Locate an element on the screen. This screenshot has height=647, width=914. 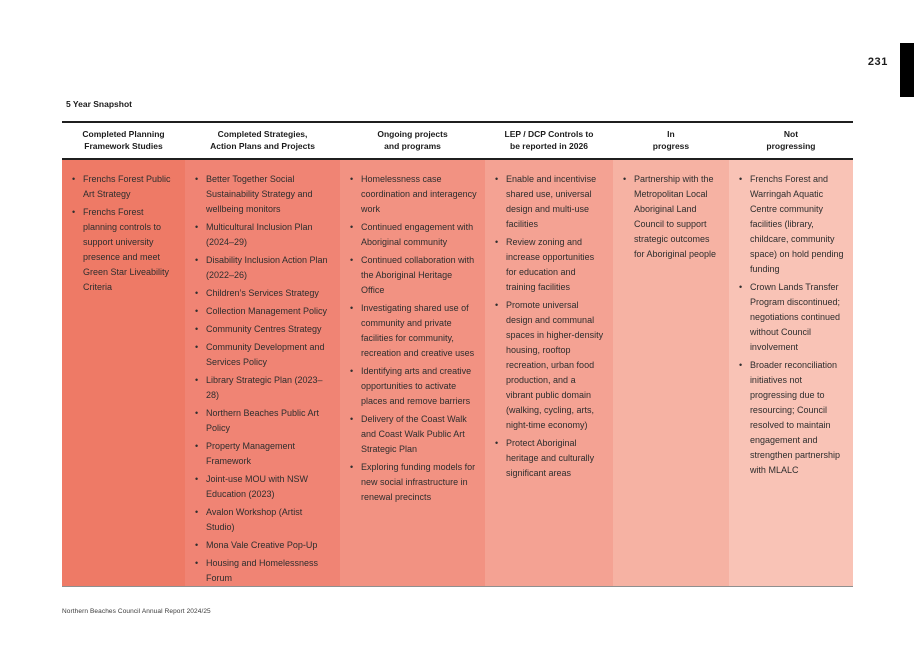
column-header-line: Not is located at coordinates (791, 134).